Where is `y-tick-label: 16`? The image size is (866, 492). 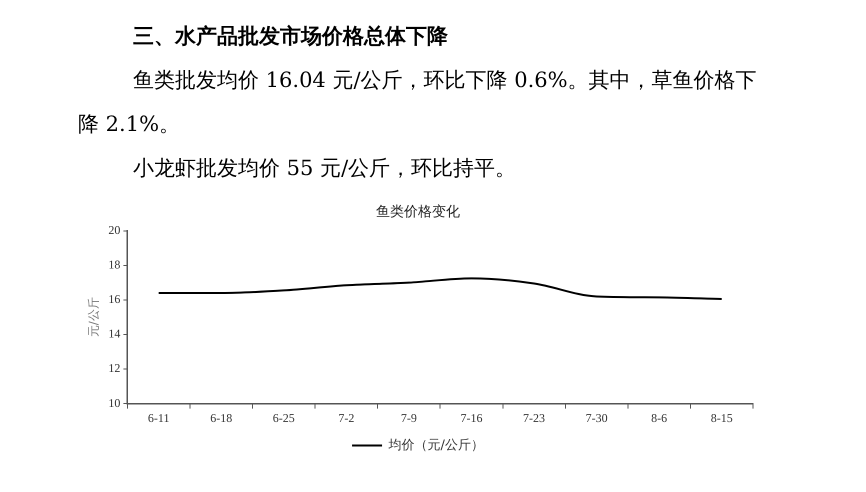
y-tick-label: 16 is located at coordinates (114, 299).